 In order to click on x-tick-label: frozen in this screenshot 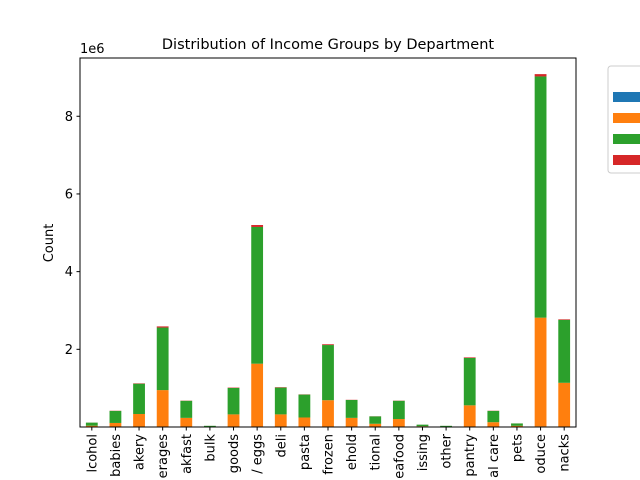, I will do `click(329, 454)`.